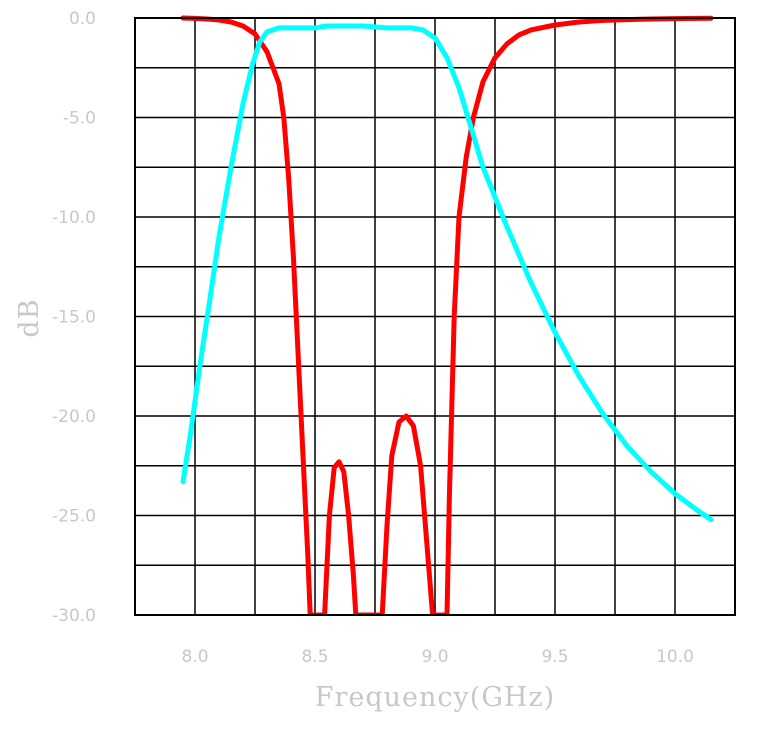  I want to click on y-tick-label: -5.0, so click(79, 119).